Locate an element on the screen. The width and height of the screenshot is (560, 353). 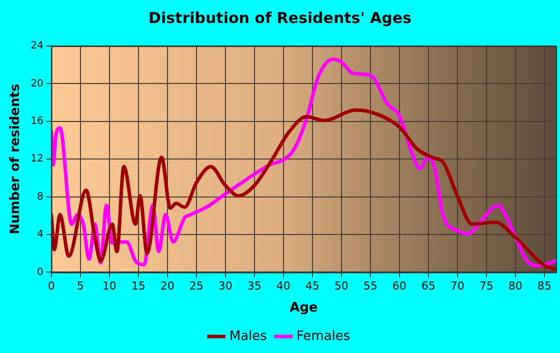
x-tick-label: 35 is located at coordinates (254, 286).